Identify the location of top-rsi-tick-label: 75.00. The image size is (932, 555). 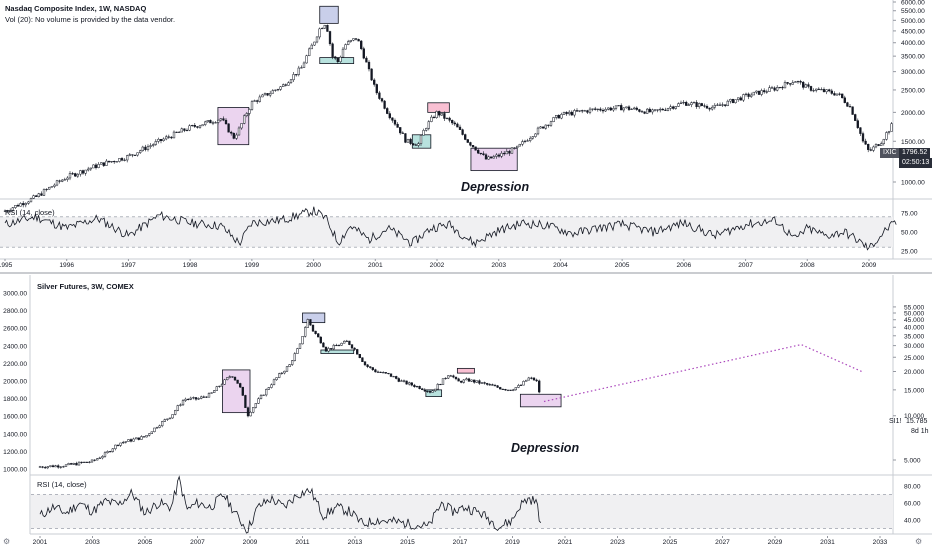
(909, 214).